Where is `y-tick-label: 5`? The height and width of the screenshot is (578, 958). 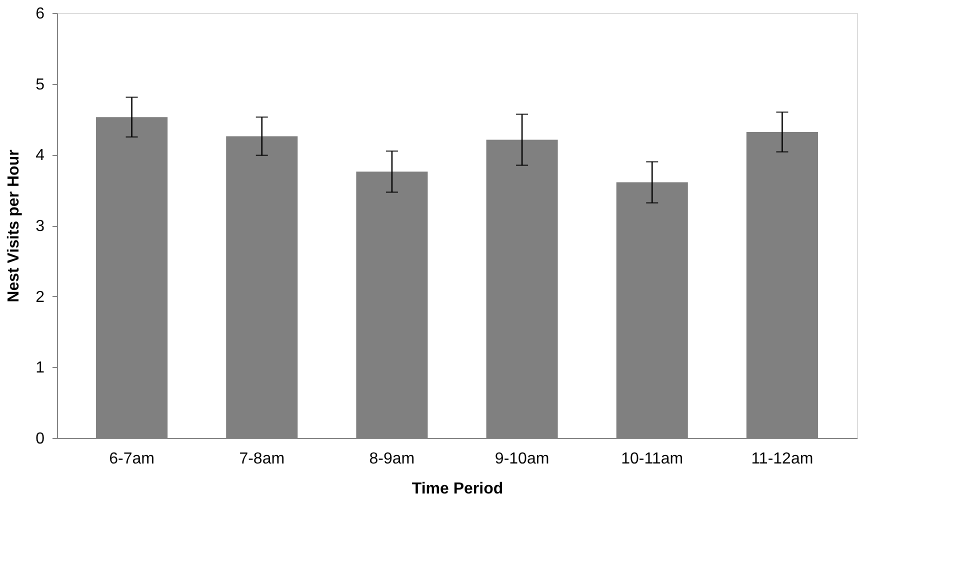 y-tick-label: 5 is located at coordinates (40, 85).